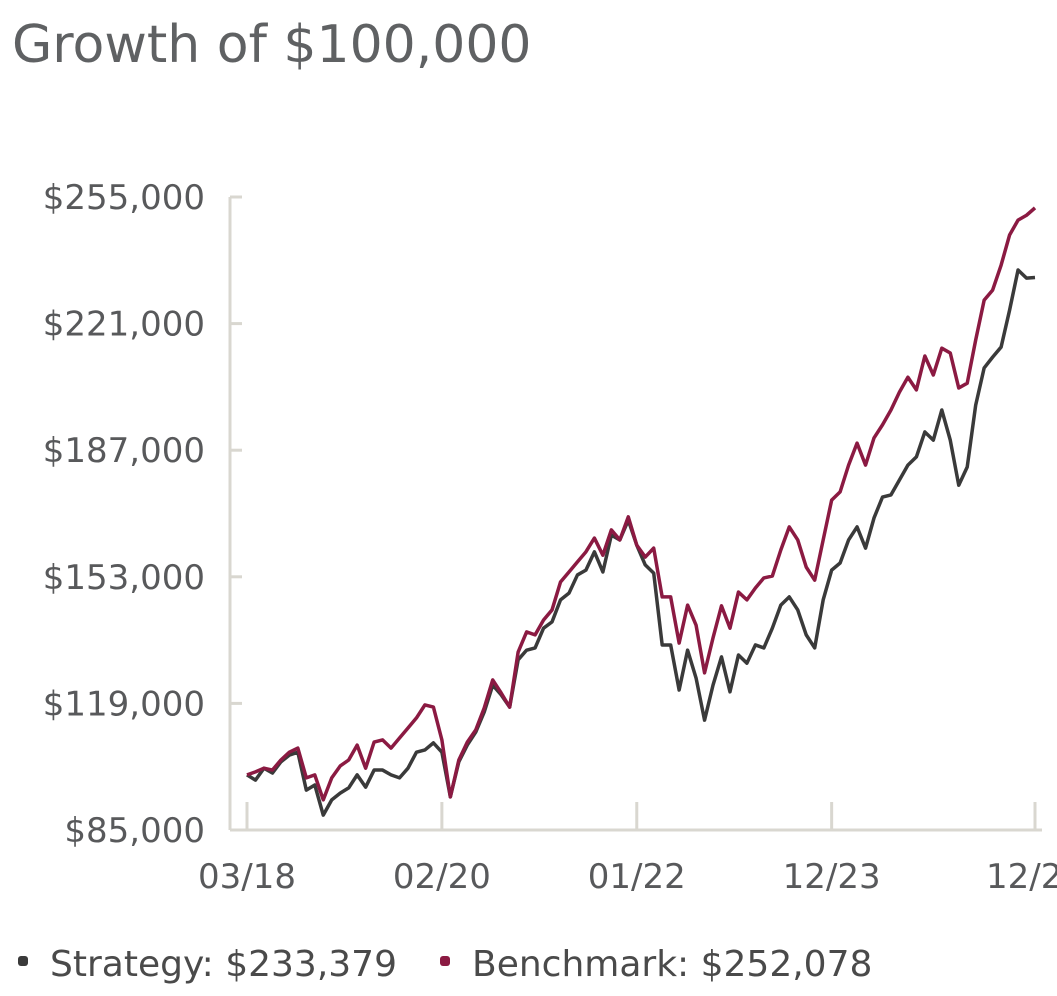  I want to click on x-tick-label: 12/25, so click(1021, 877).